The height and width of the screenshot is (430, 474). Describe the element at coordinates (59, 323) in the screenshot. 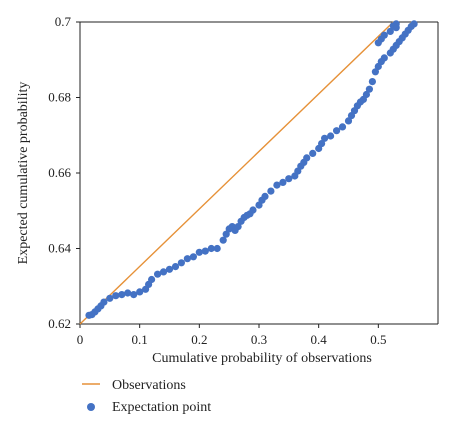

I see `y-tick-label: 0.62` at that location.